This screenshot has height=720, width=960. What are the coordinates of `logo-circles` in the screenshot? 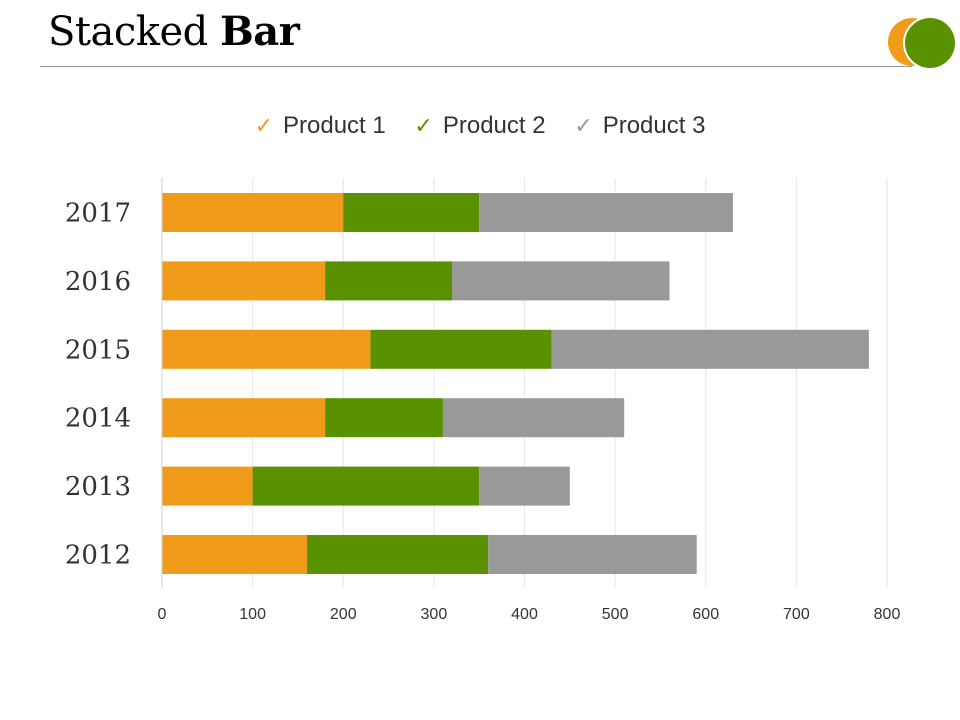 It's located at (923, 44).